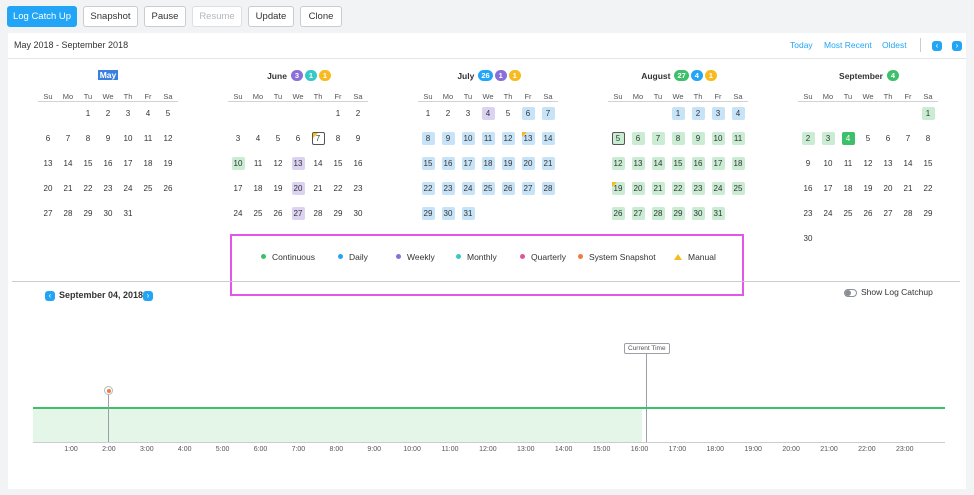  Describe the element at coordinates (110, 16) in the screenshot. I see `snapshot-button: Snapshot` at that location.